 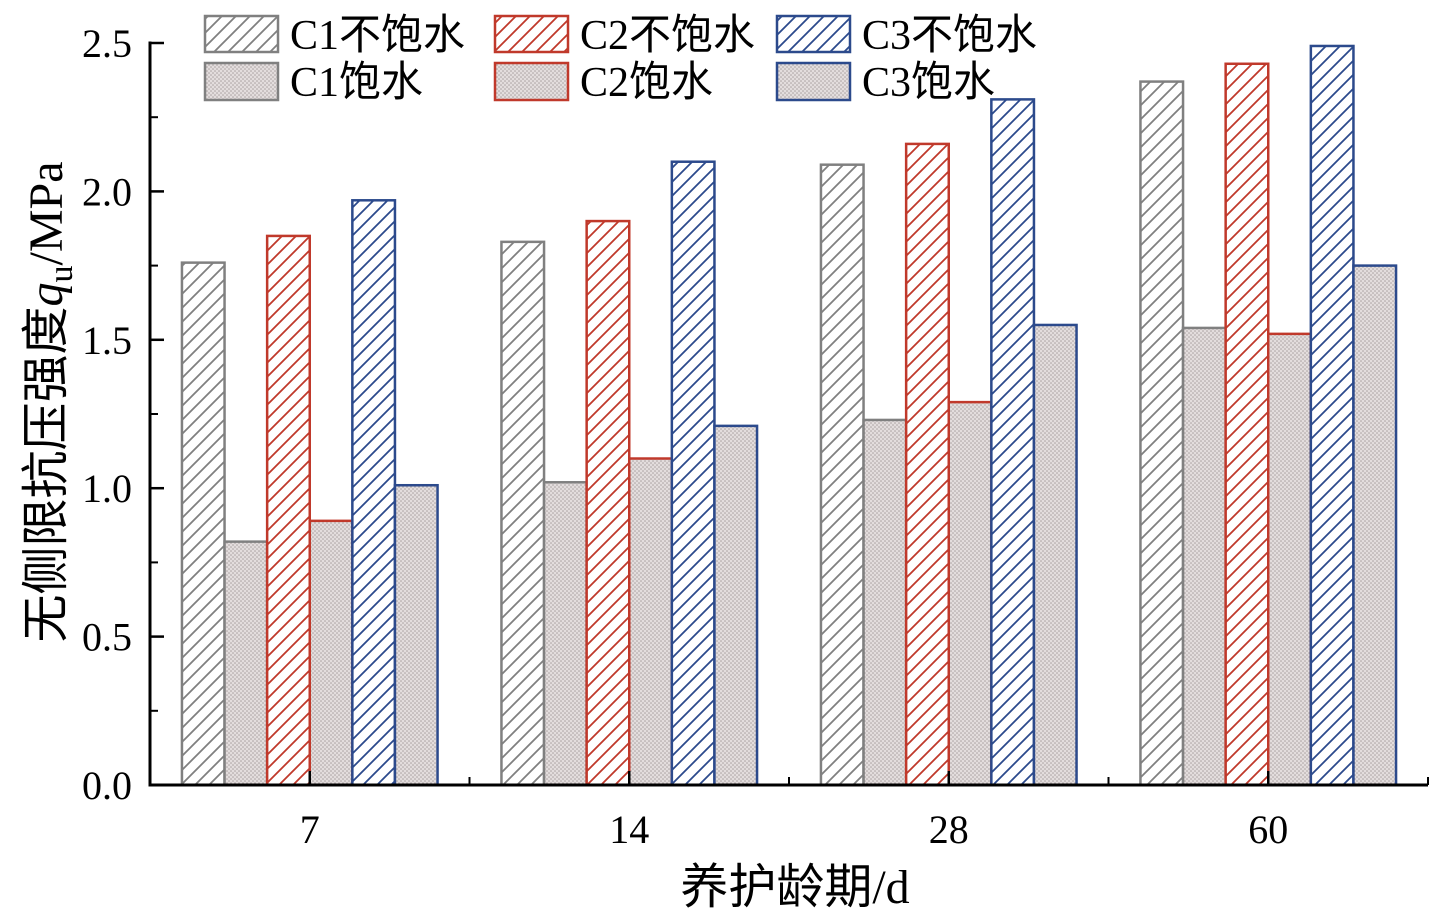 I want to click on legend-item-c3-saturated: C3饱水, so click(x=885, y=83).